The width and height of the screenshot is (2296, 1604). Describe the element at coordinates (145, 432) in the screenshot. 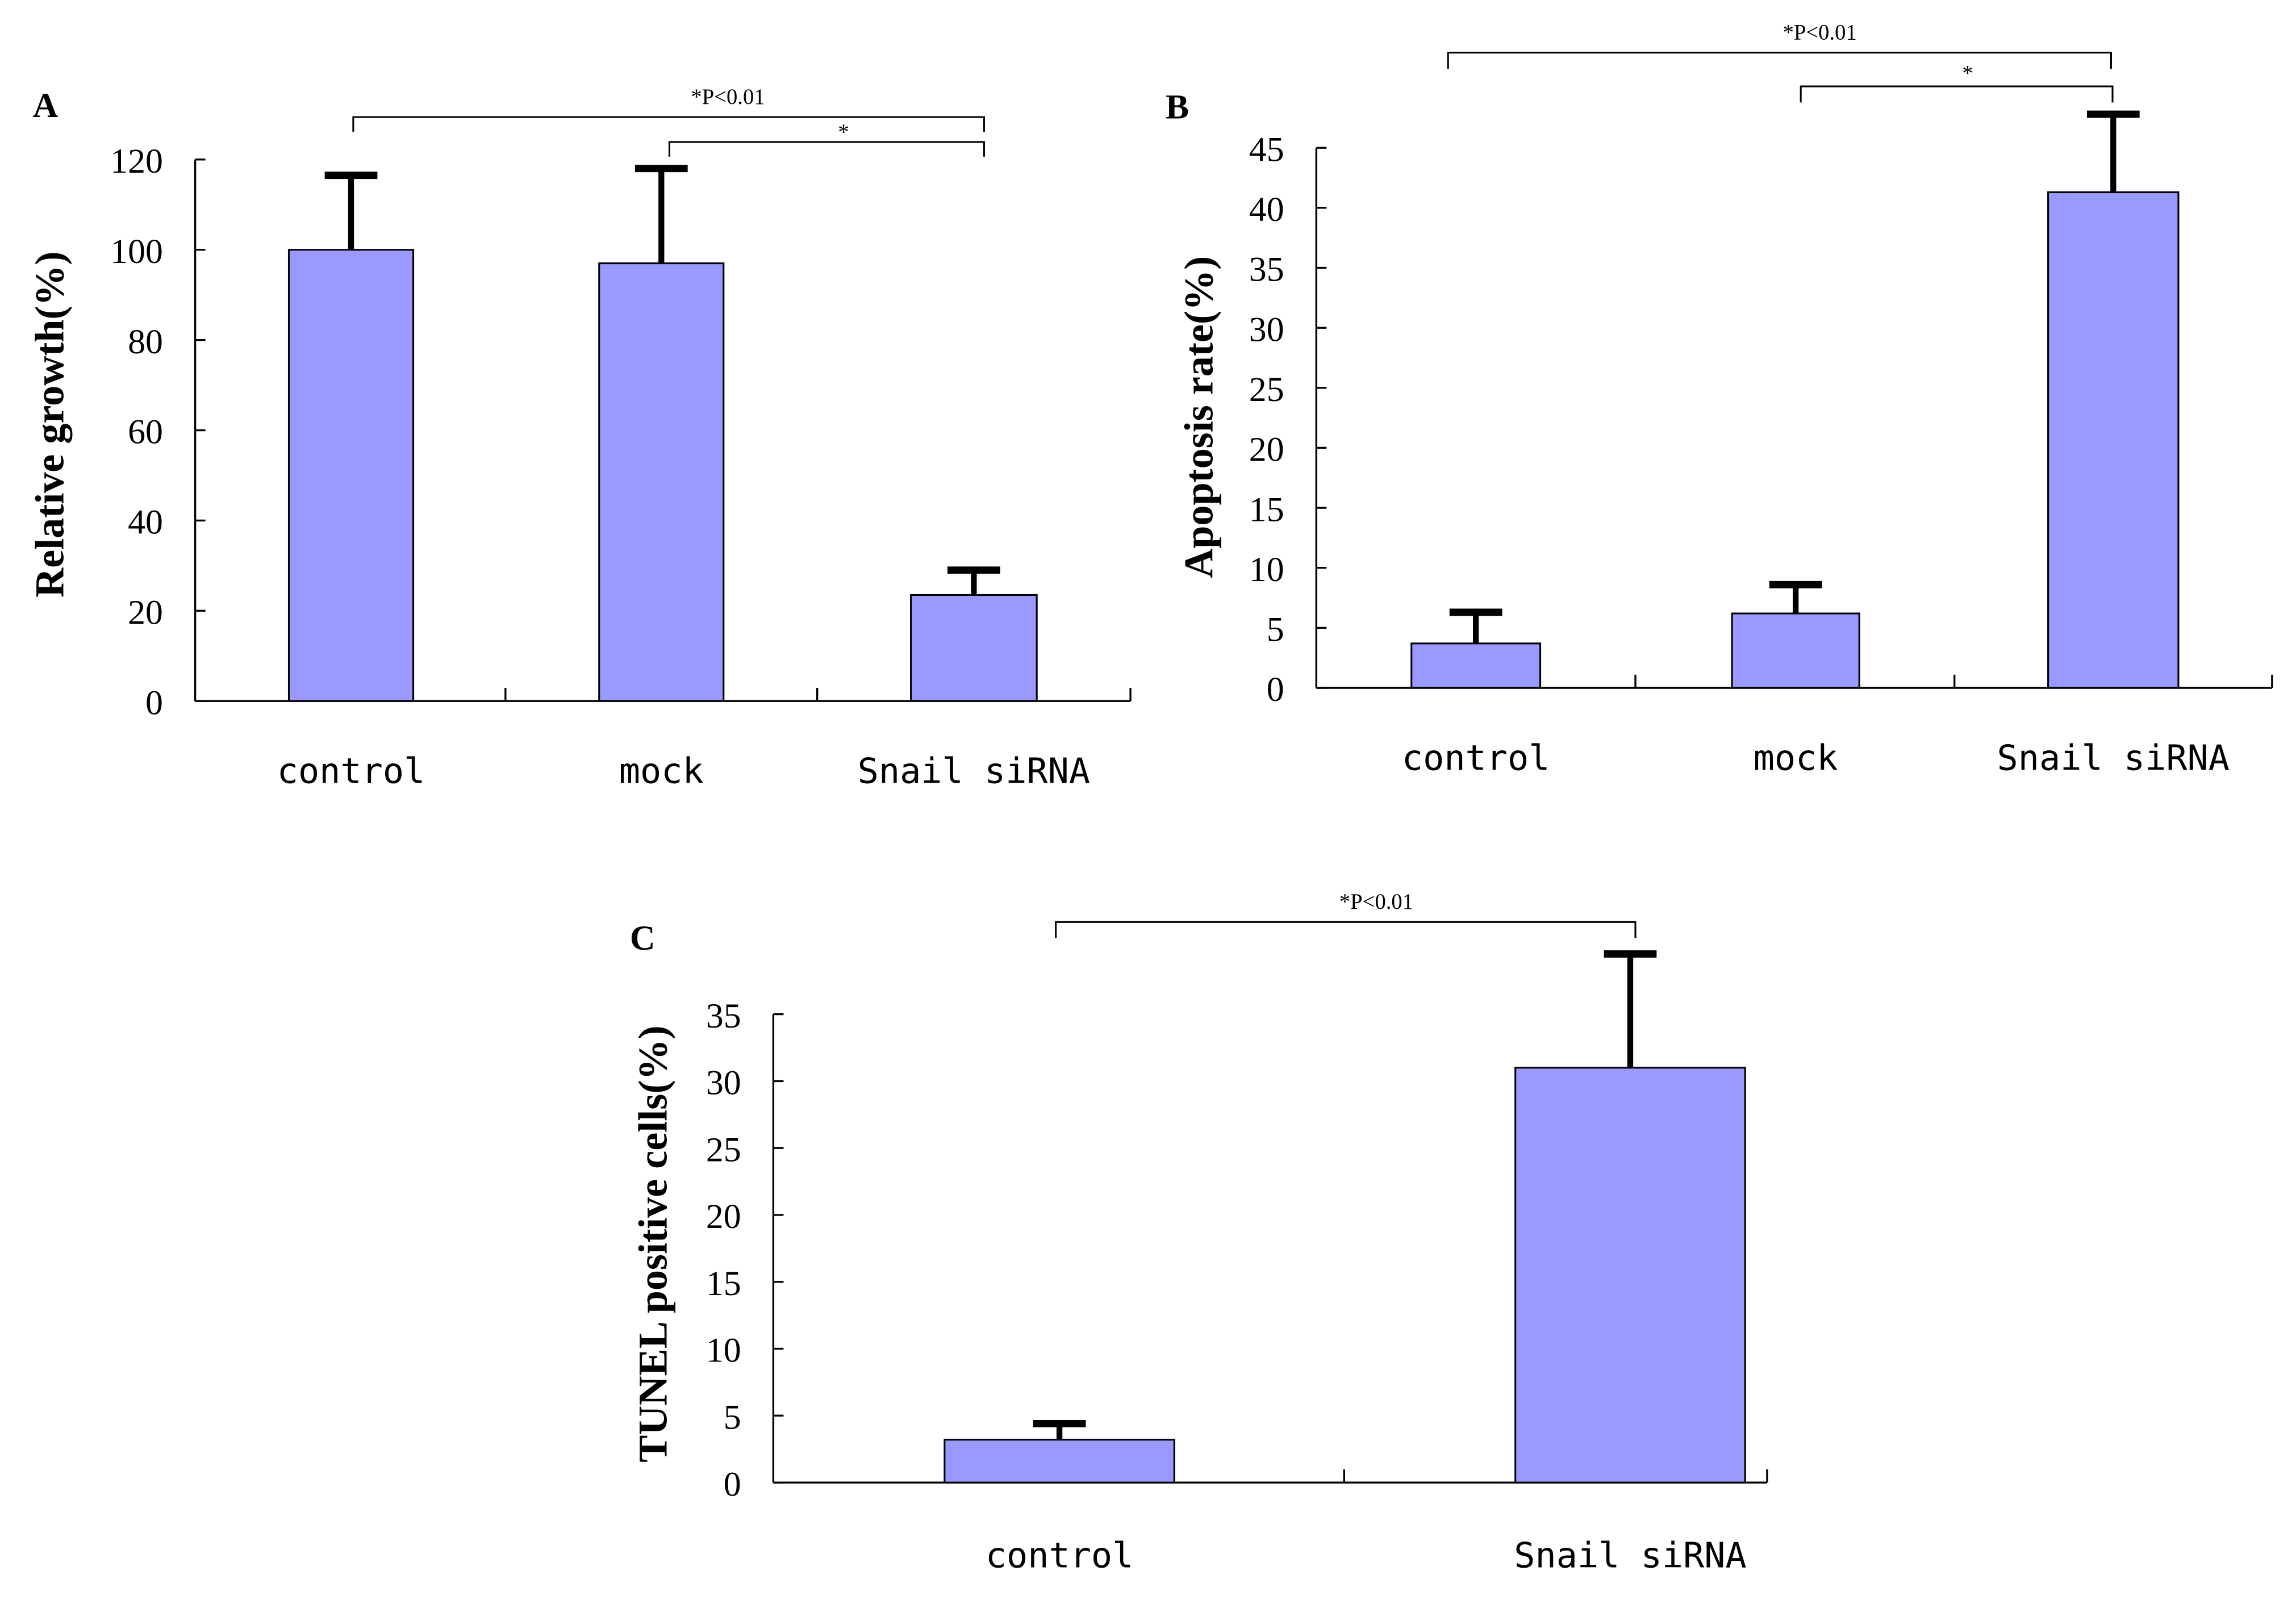

I see `y-tick-label: 60` at that location.